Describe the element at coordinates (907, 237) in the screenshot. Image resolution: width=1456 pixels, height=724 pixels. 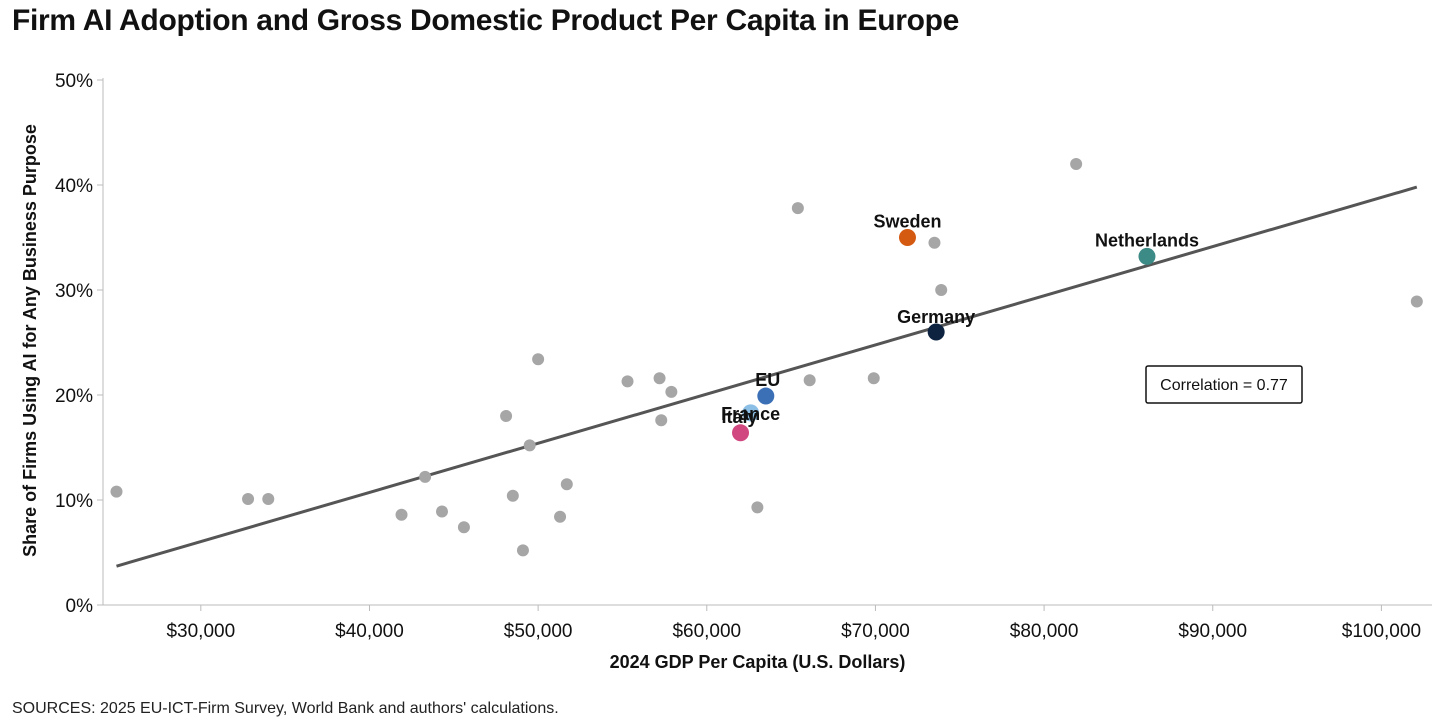
I see `point-sweden` at that location.